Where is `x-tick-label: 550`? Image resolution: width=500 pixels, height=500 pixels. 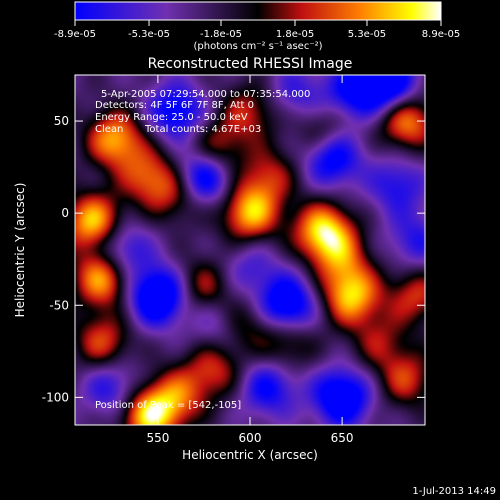
x-tick-label: 550 is located at coordinates (157, 438).